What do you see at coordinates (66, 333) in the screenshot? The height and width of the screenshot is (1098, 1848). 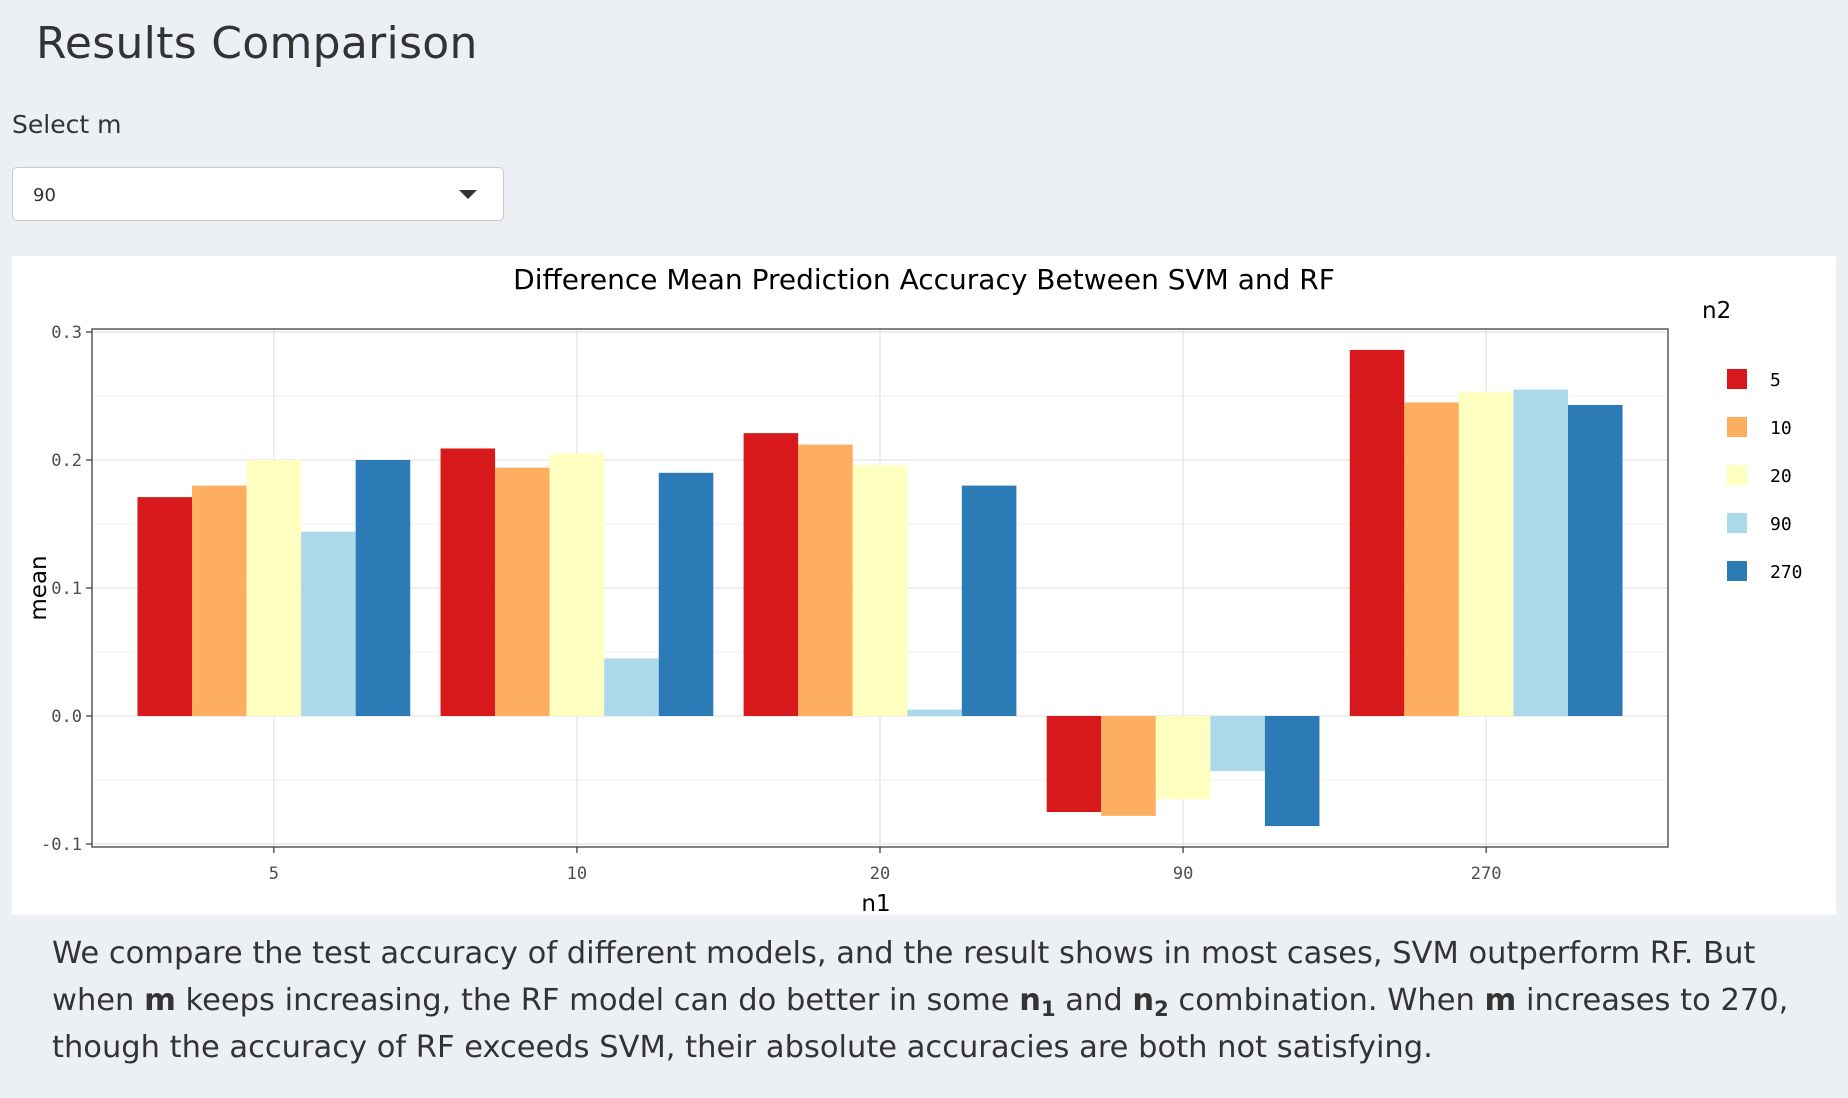 I see `y-tick-label: 0.3` at bounding box center [66, 333].